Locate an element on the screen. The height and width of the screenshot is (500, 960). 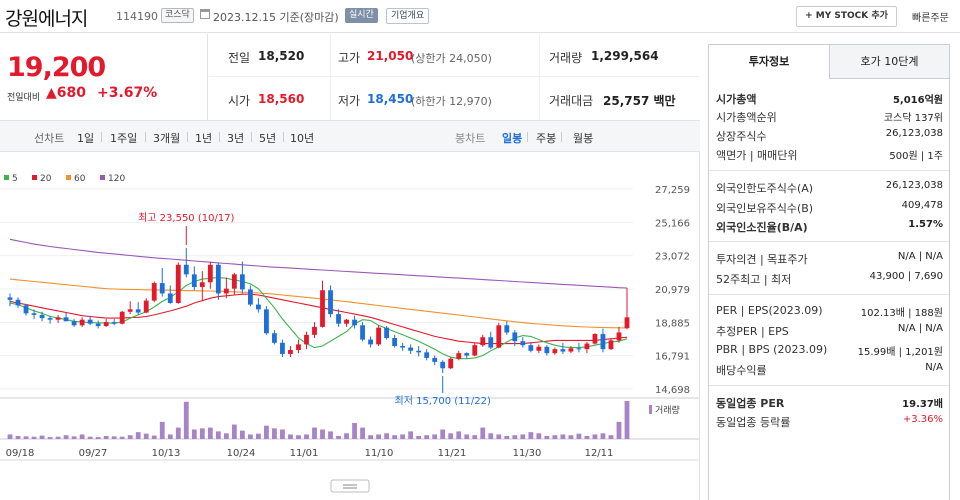
industry-change-row: 동일업종 등락률 +3.36% is located at coordinates (829, 421).